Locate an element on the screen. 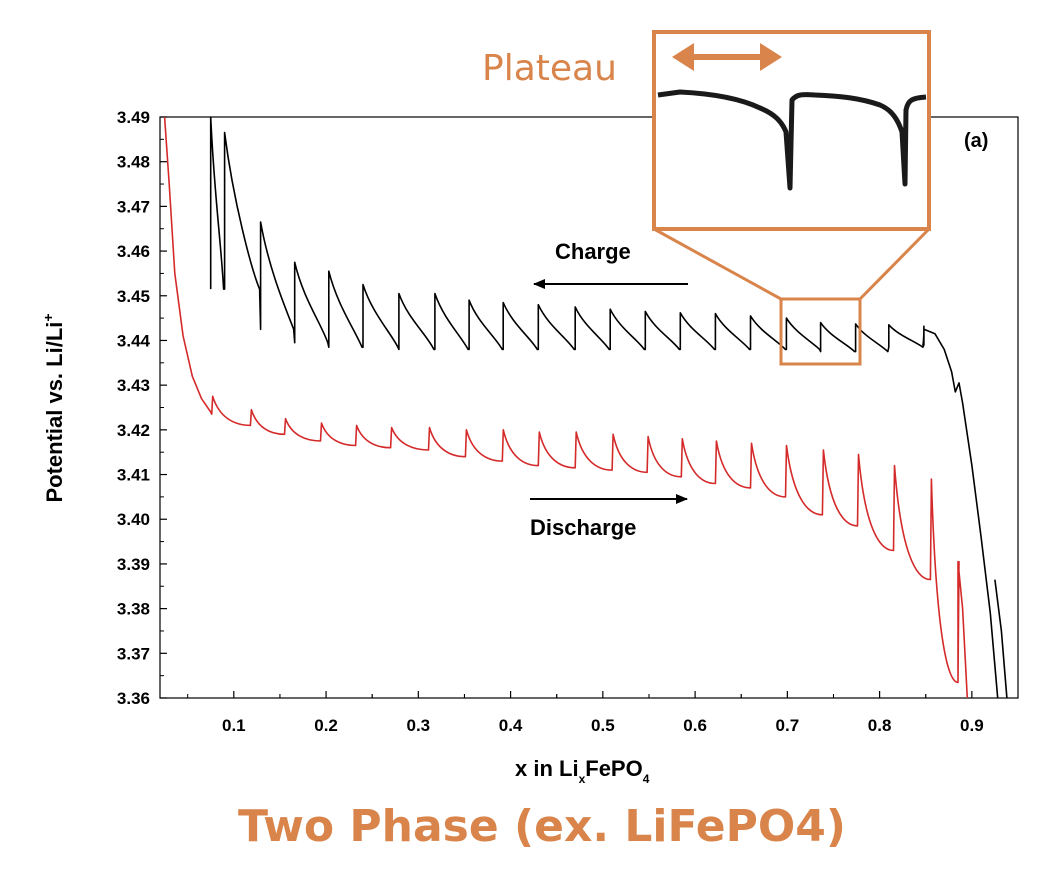 The image size is (1046, 874). plateau-highlight-box is located at coordinates (820, 331).